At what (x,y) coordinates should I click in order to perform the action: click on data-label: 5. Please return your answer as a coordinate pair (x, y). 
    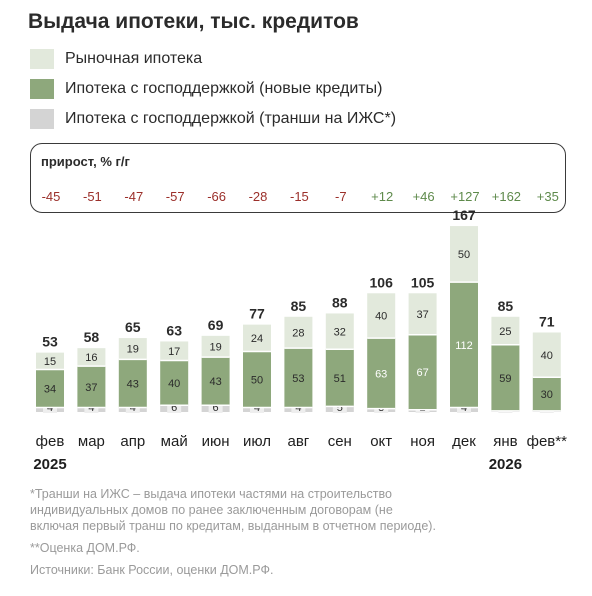
    Looking at the image, I should click on (340, 408).